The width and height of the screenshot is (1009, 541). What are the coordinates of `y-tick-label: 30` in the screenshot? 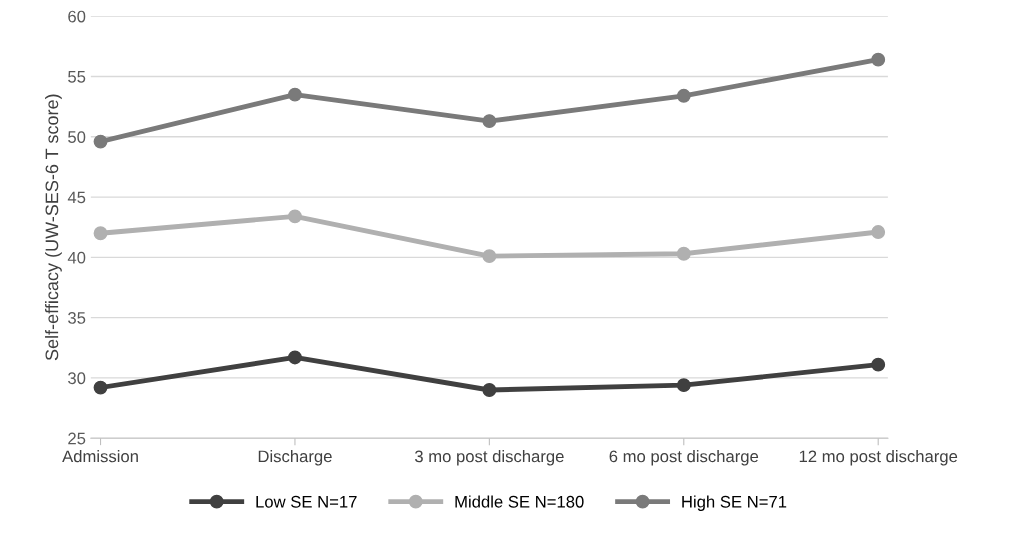 It's located at (77, 378).